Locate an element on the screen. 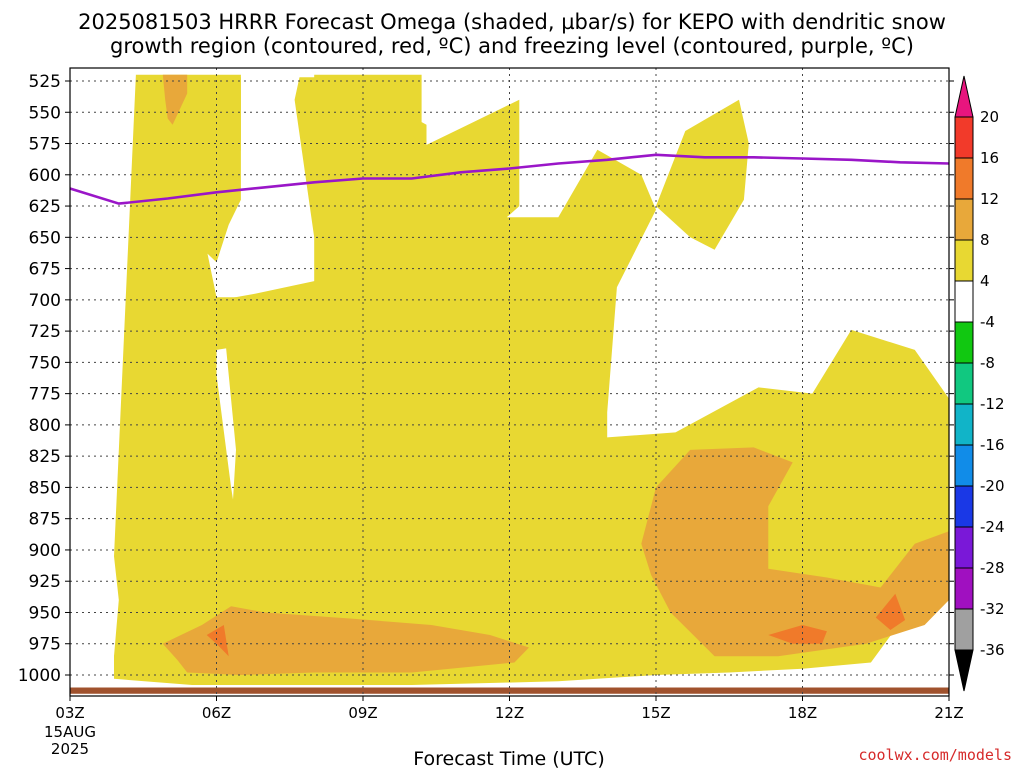  y-tick-label-1000: 1000 is located at coordinates (39, 676).